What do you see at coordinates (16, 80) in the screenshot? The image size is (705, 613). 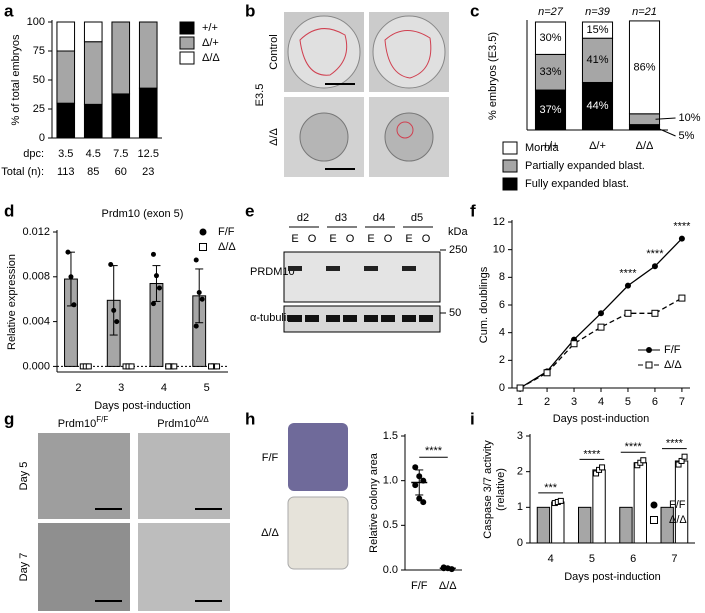 I see `y-axis-label: % of total embryos` at bounding box center [16, 80].